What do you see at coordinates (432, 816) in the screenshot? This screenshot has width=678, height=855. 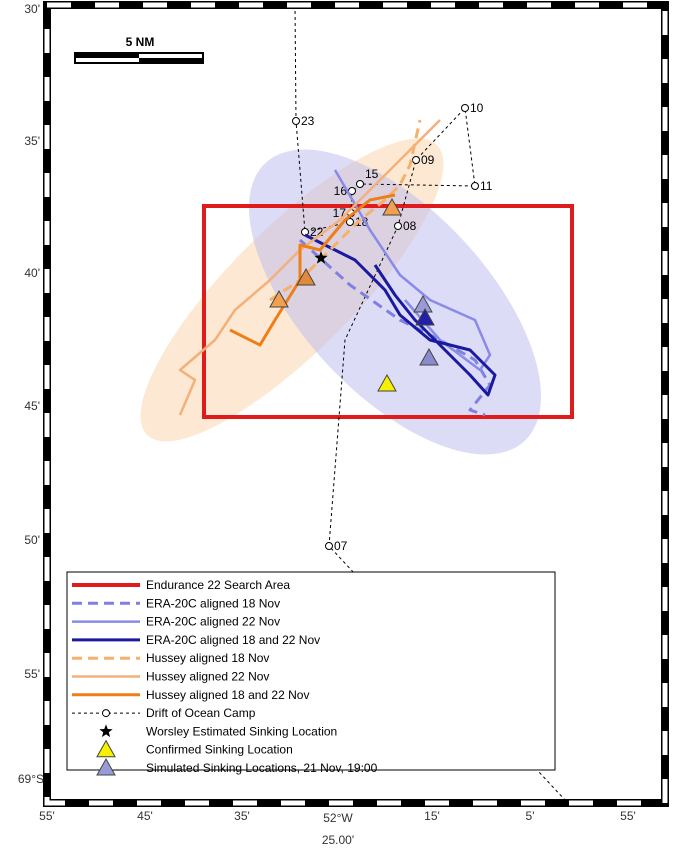 I see `x-label: 15'` at bounding box center [432, 816].